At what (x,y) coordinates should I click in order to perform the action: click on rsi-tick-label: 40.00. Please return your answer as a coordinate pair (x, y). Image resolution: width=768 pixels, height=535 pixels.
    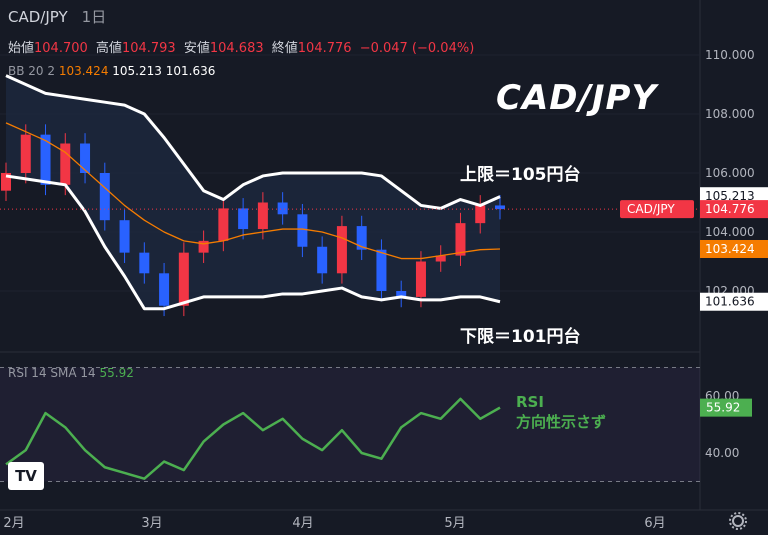
    Looking at the image, I should click on (722, 453).